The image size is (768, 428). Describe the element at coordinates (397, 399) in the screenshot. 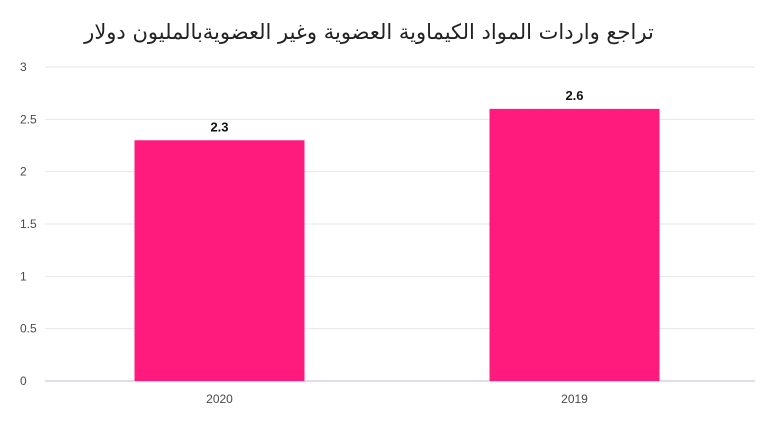

I see `x-axis-ticks: 2020 2019` at that location.